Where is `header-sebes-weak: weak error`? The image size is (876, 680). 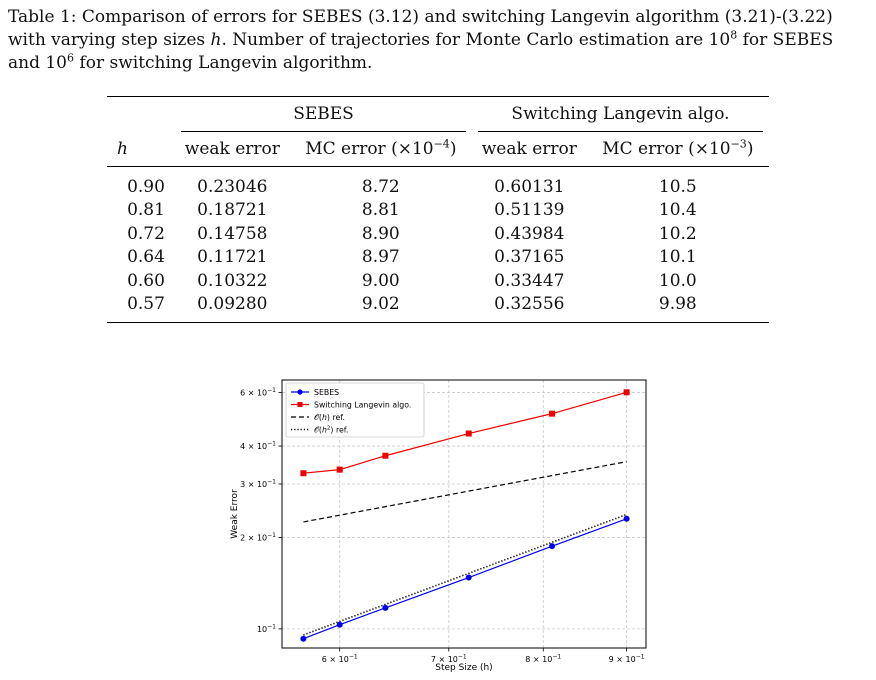
header-sebes-weak: weak error is located at coordinates (232, 149).